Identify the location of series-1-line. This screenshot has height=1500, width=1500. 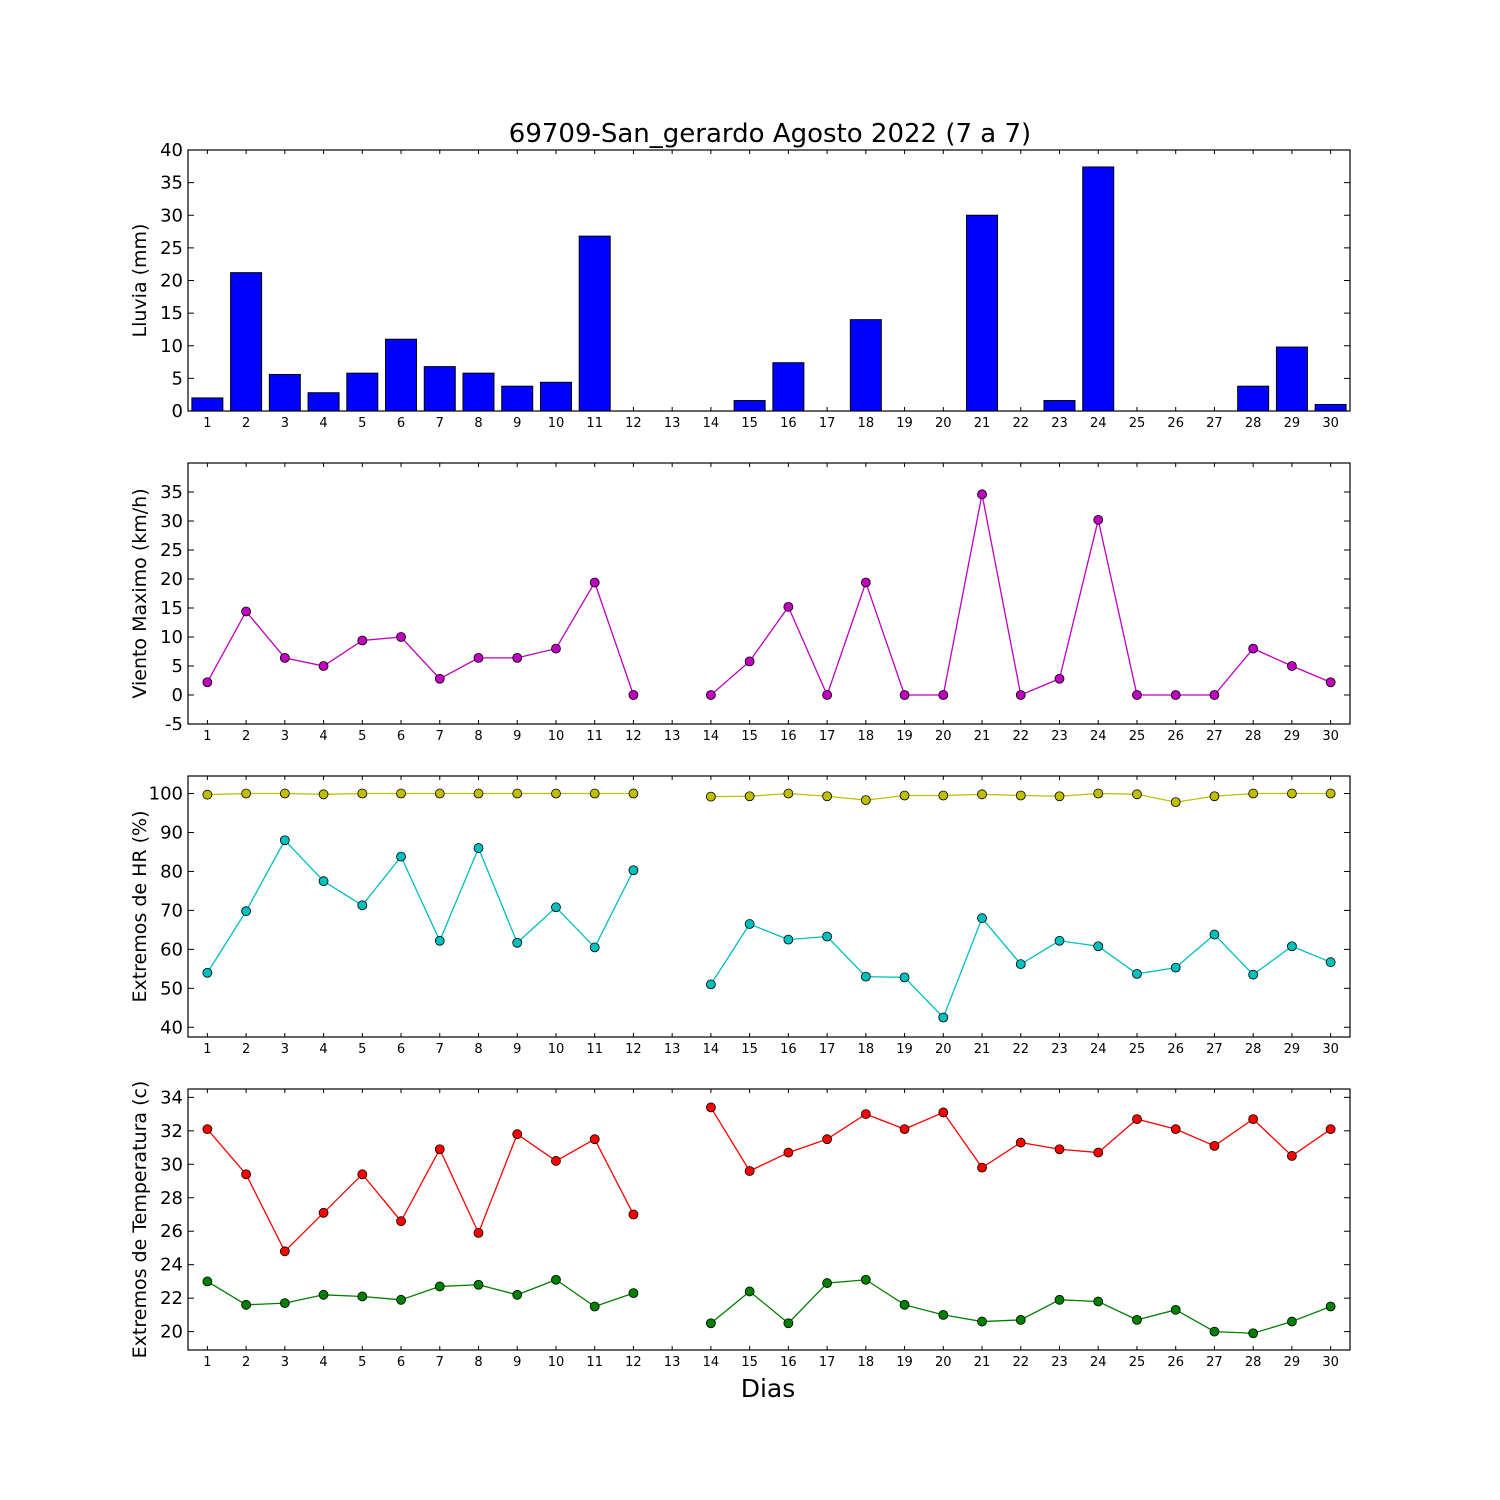
(420, 638).